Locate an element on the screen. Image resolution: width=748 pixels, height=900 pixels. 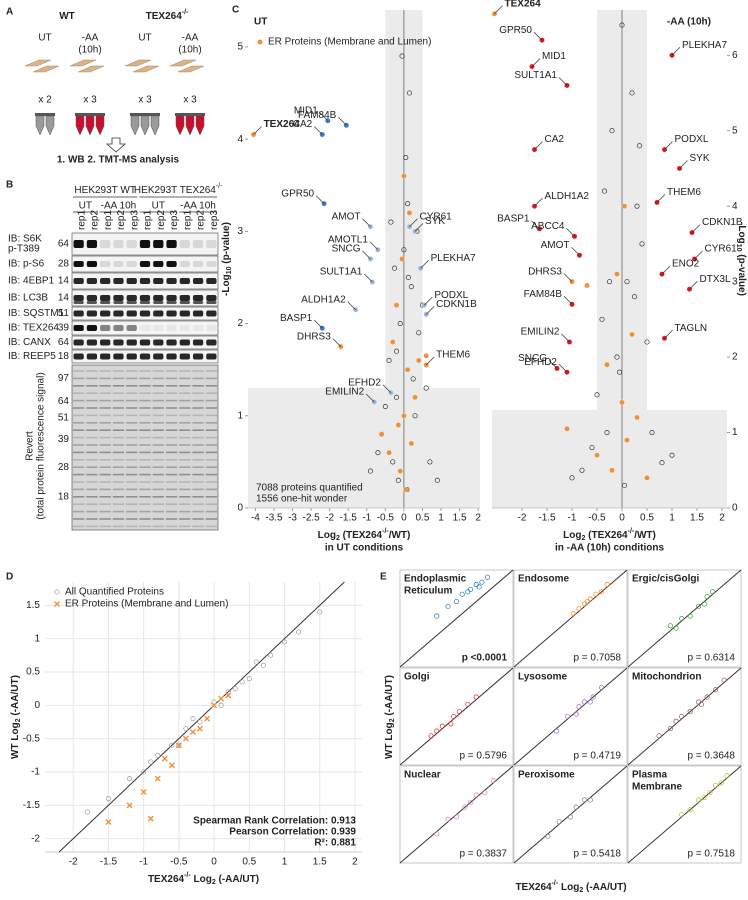
y-axis-label: WT Log2 (-AA/UT) is located at coordinates (390, 717).